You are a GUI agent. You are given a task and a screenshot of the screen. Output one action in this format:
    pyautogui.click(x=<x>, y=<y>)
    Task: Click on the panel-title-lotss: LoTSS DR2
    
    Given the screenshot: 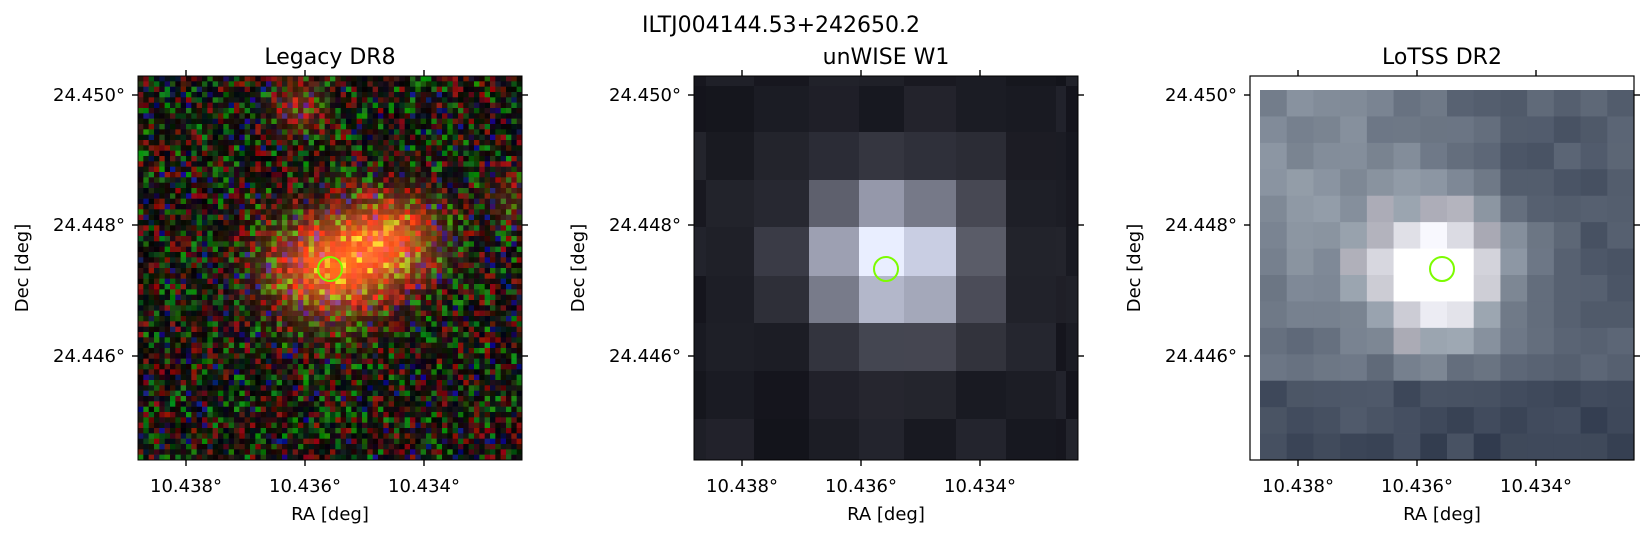 What is the action you would take?
    pyautogui.click(x=1442, y=57)
    